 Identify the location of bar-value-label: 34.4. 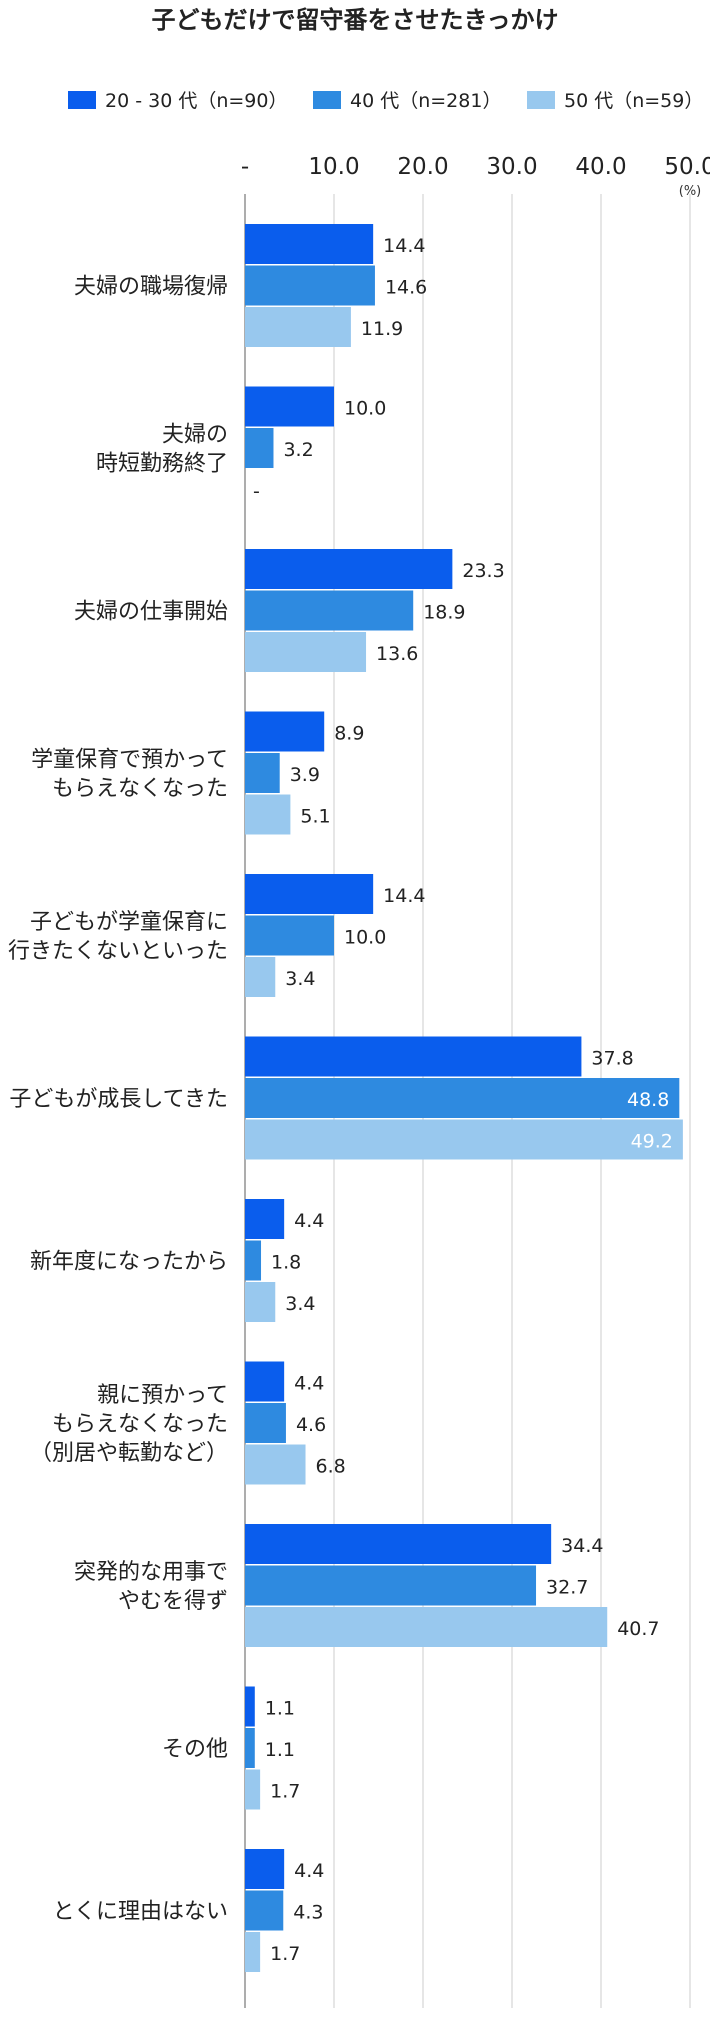
(582, 1546).